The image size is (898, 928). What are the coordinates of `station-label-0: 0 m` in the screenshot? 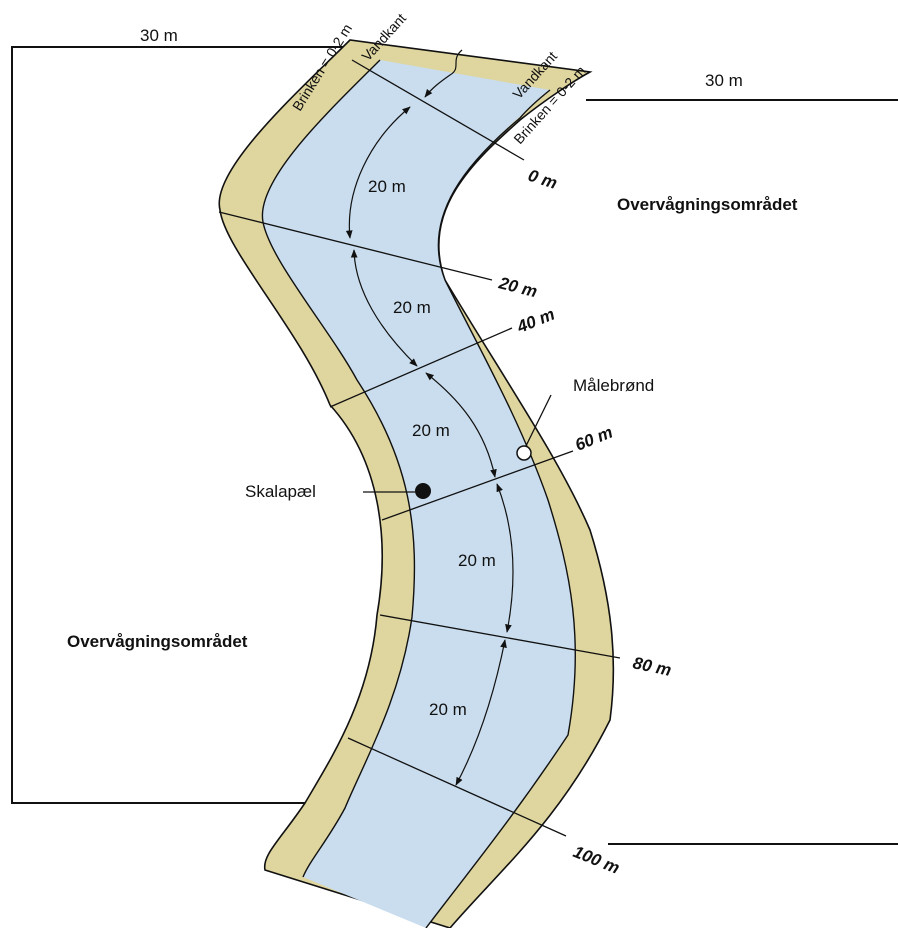 It's located at (543, 179).